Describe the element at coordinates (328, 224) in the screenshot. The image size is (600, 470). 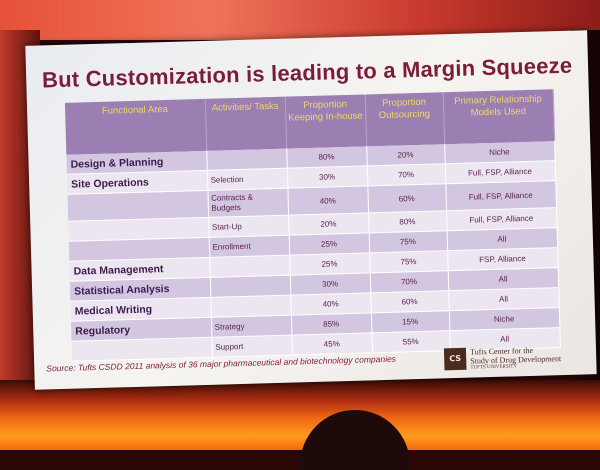
I see `cell-inhouse: 20%` at that location.